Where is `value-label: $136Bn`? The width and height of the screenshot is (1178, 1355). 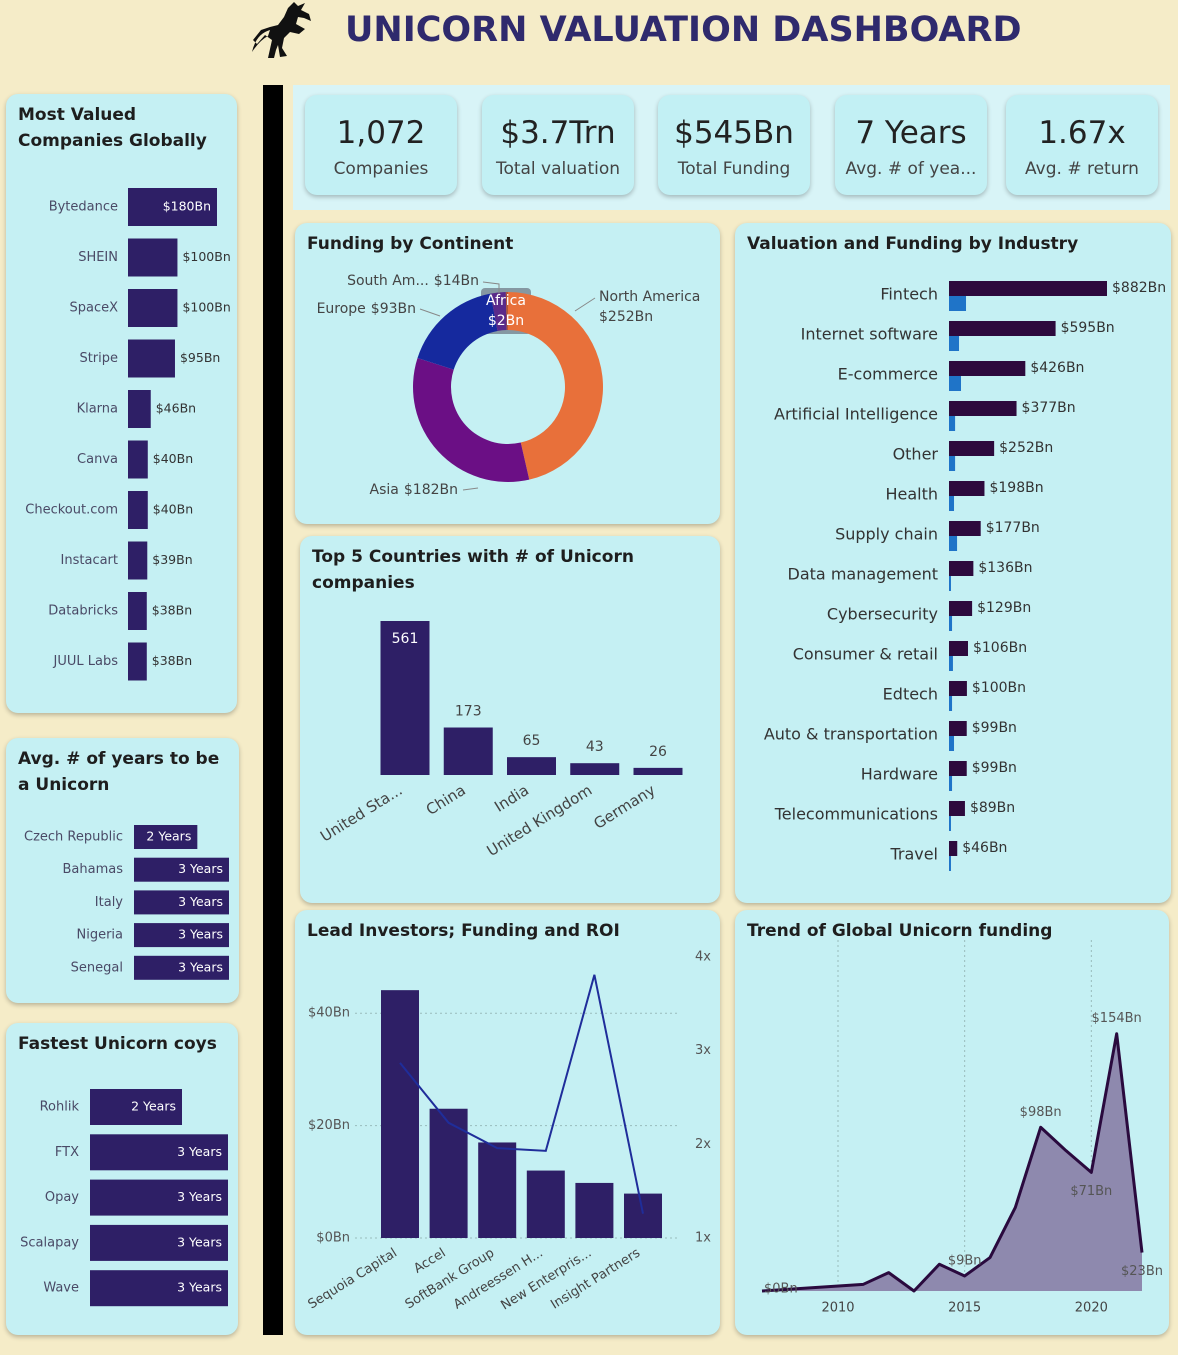 value-label: $136Bn is located at coordinates (1005, 568).